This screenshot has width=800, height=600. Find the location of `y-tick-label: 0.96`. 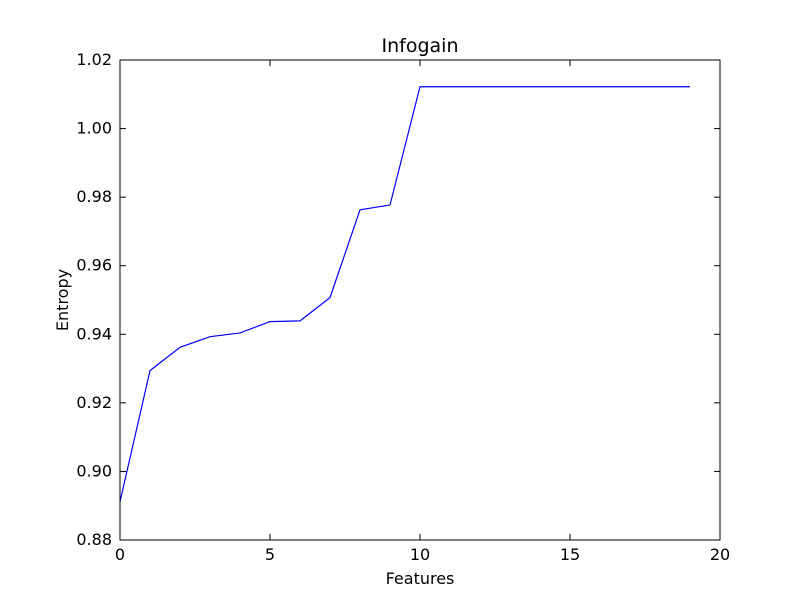

y-tick-label: 0.96 is located at coordinates (94, 265).